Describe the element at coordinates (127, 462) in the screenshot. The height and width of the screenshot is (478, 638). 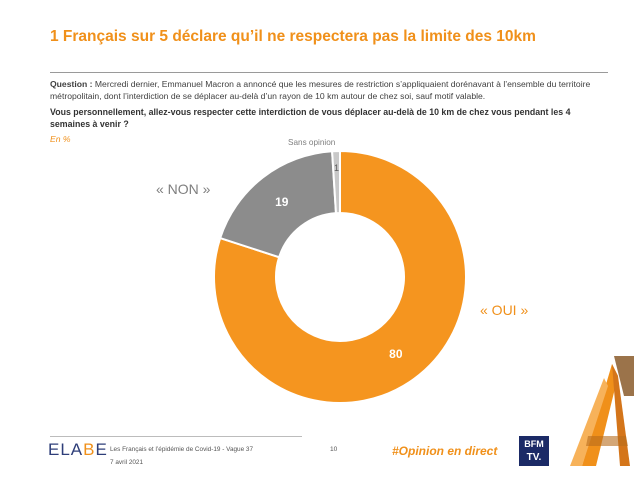
I see `source-date: 7 avril 2021` at that location.